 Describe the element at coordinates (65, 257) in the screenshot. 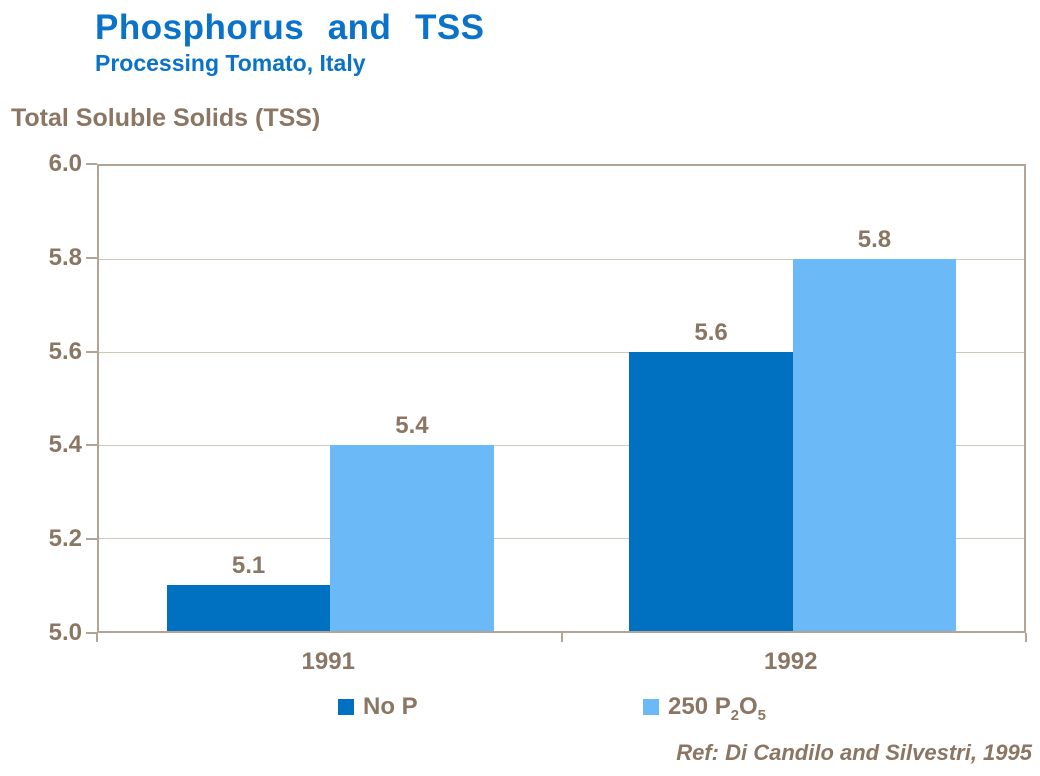

I see `y-tick-label: 5.8` at that location.